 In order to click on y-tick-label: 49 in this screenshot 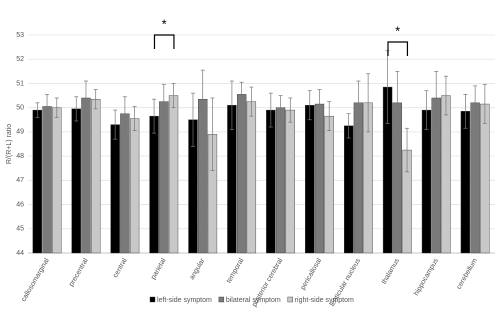, I will do `click(20, 132)`.